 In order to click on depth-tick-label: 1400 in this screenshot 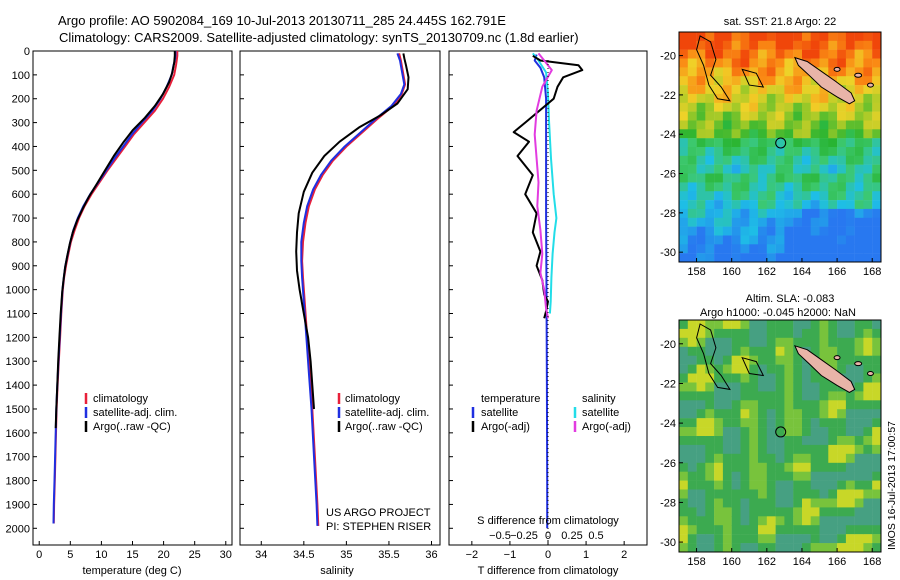, I will do `click(18, 386)`.